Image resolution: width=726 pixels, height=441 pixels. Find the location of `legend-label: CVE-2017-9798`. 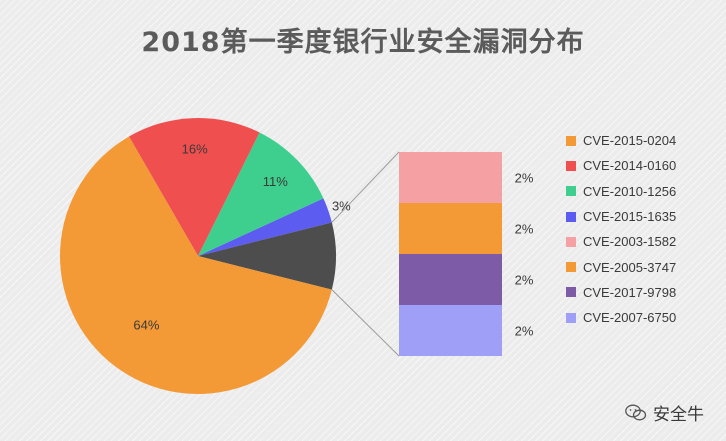

legend-label: CVE-2017-9798 is located at coordinates (630, 292).